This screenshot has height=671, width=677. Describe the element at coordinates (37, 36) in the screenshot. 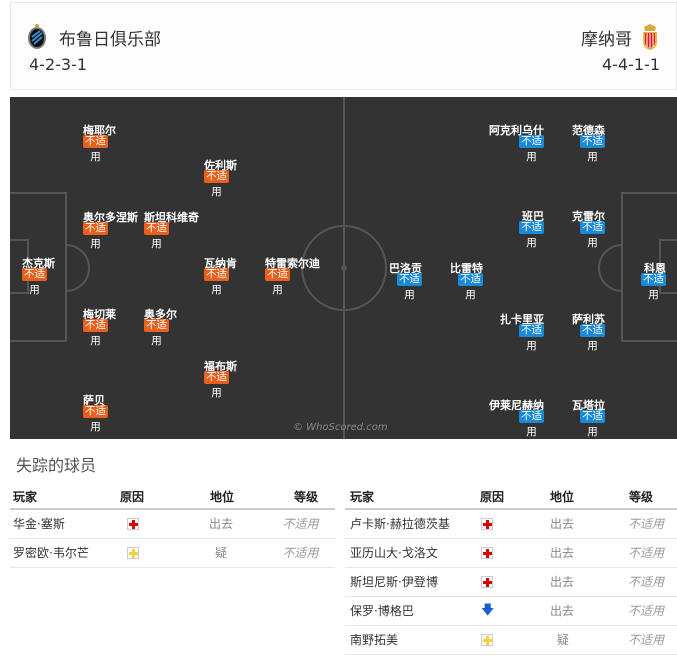

I see `club-brugge-crest-icon` at that location.